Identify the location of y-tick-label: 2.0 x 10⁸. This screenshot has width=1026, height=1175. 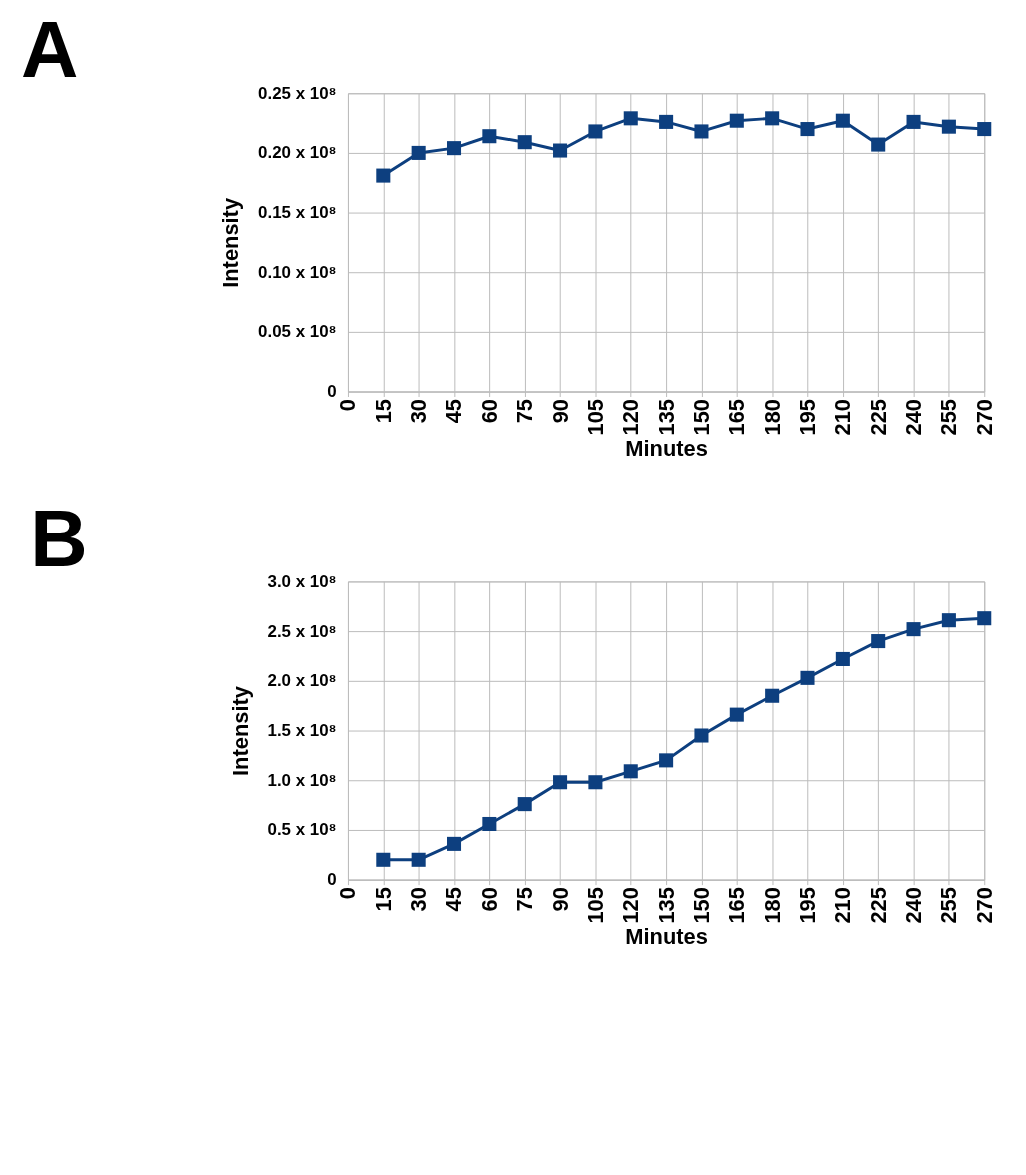
(302, 681).